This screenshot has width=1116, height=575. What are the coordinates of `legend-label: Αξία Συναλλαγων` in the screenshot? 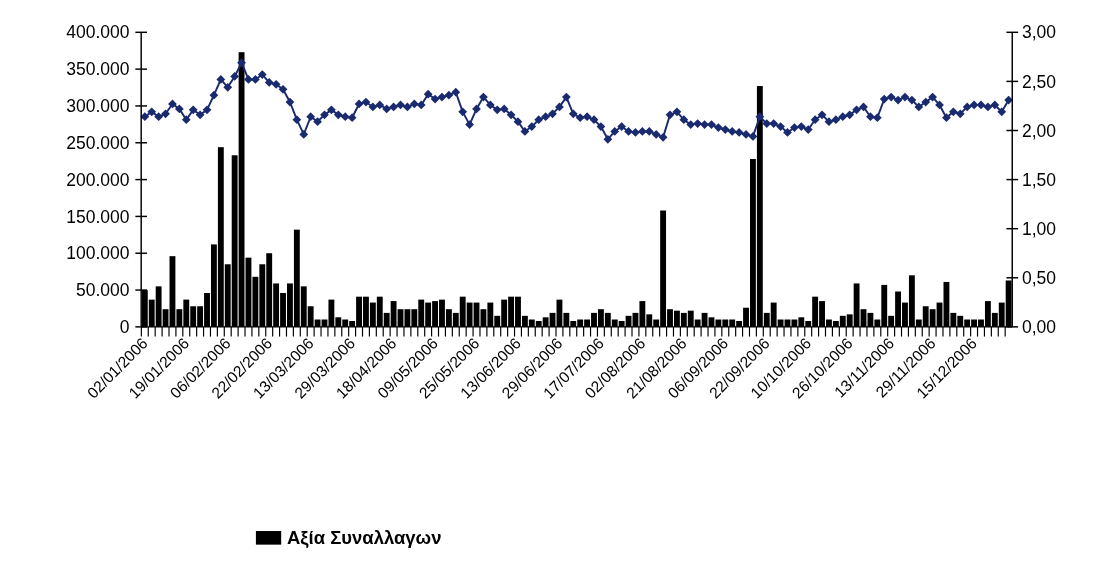 It's located at (364, 538).